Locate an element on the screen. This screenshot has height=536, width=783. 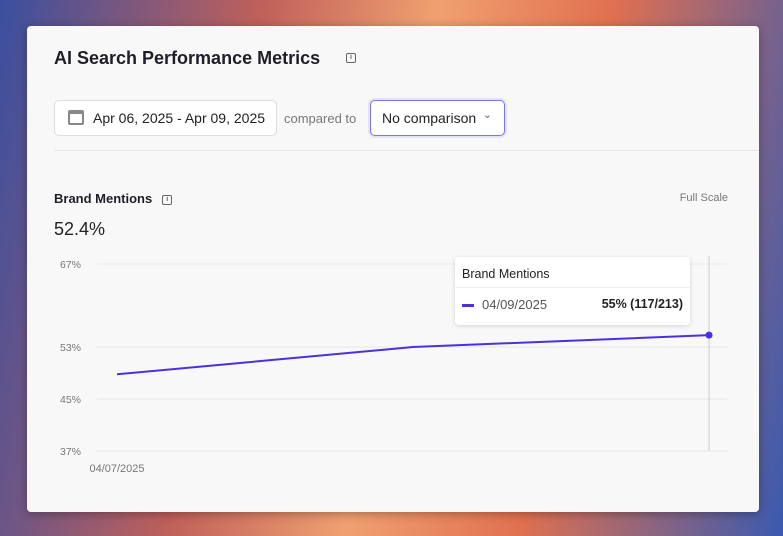
data-point is located at coordinates (709, 335).